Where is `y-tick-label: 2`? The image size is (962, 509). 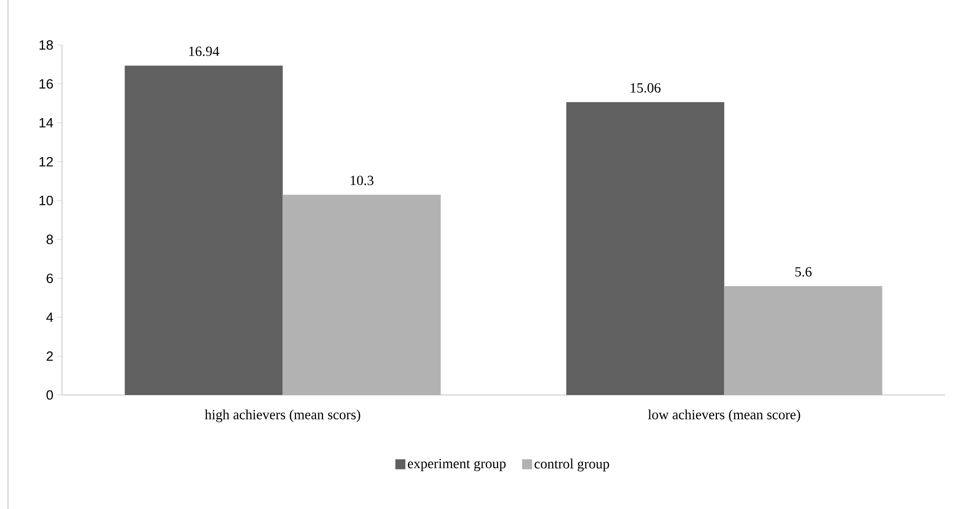 y-tick-label: 2 is located at coordinates (49, 356).